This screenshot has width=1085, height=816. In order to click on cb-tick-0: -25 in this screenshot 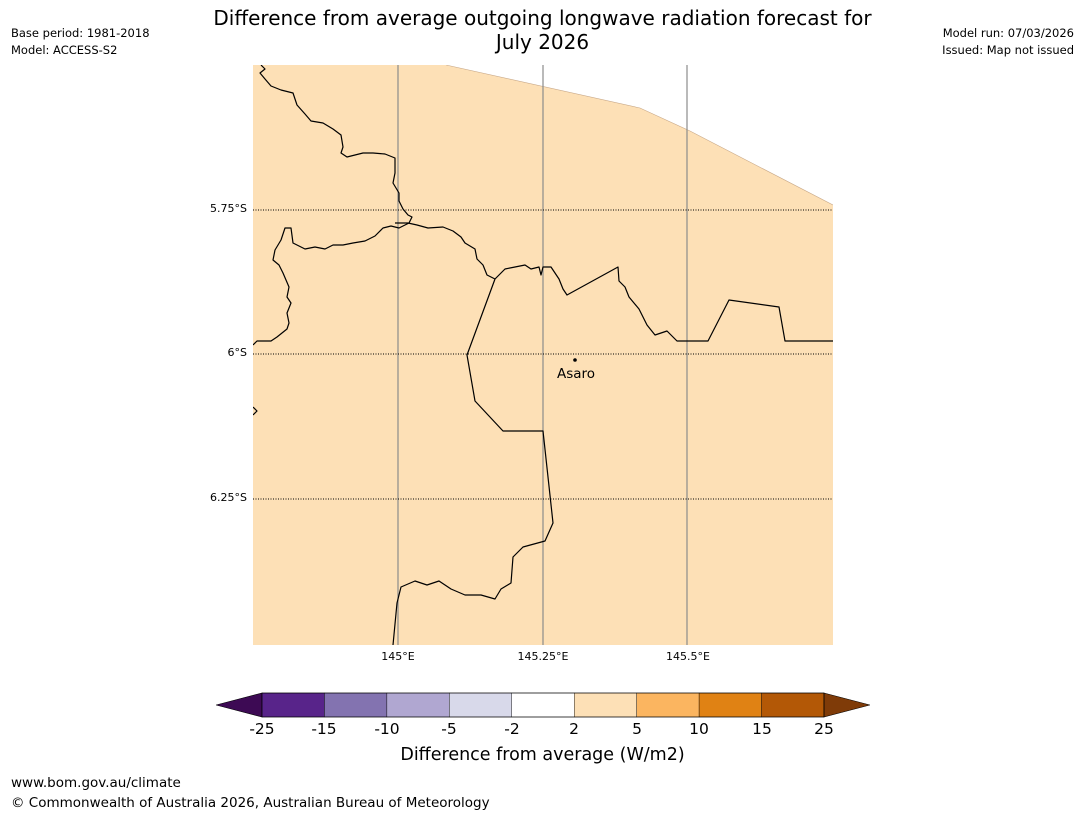, I will do `click(262, 729)`.